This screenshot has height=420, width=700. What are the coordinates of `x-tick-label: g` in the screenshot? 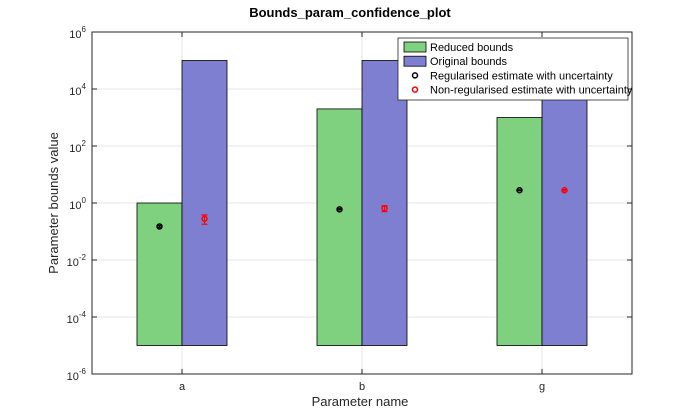 It's located at (542, 387).